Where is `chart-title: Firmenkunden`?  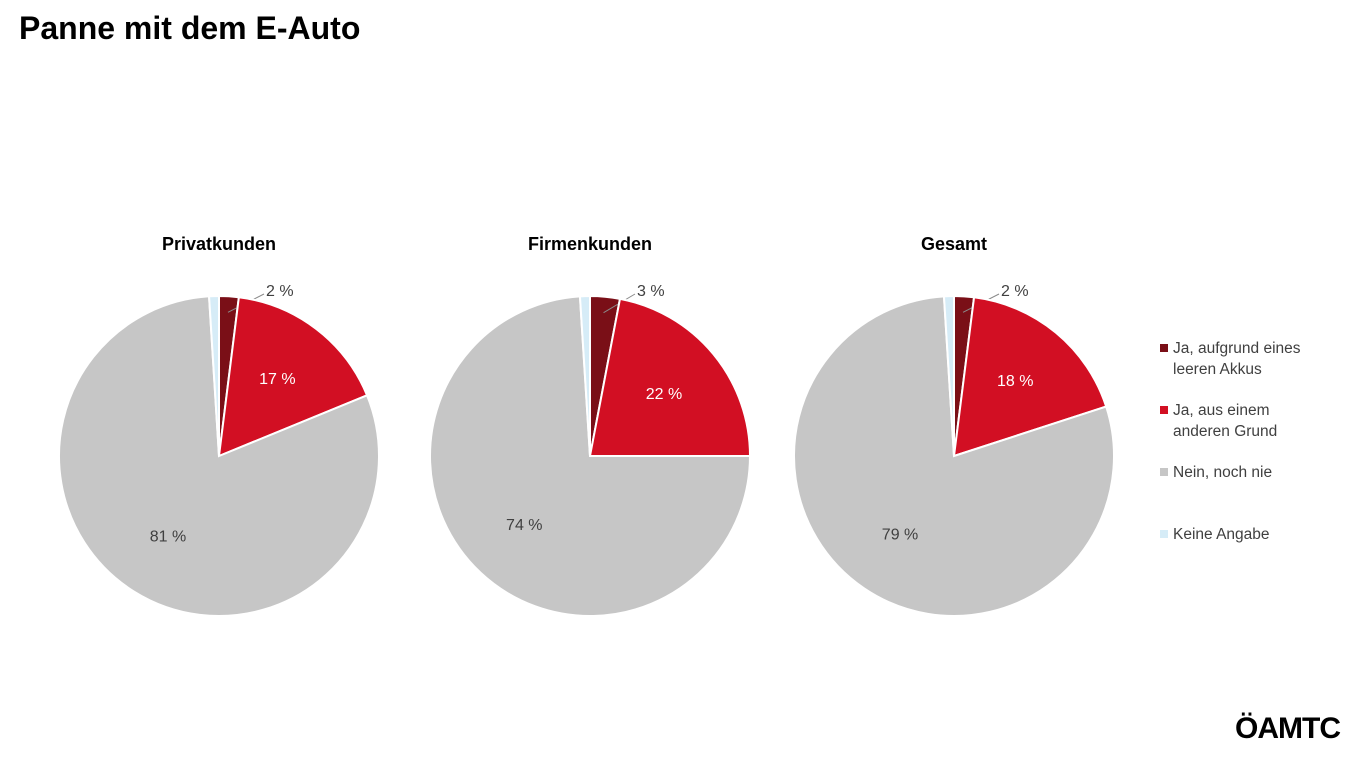 chart-title: Firmenkunden is located at coordinates (590, 244).